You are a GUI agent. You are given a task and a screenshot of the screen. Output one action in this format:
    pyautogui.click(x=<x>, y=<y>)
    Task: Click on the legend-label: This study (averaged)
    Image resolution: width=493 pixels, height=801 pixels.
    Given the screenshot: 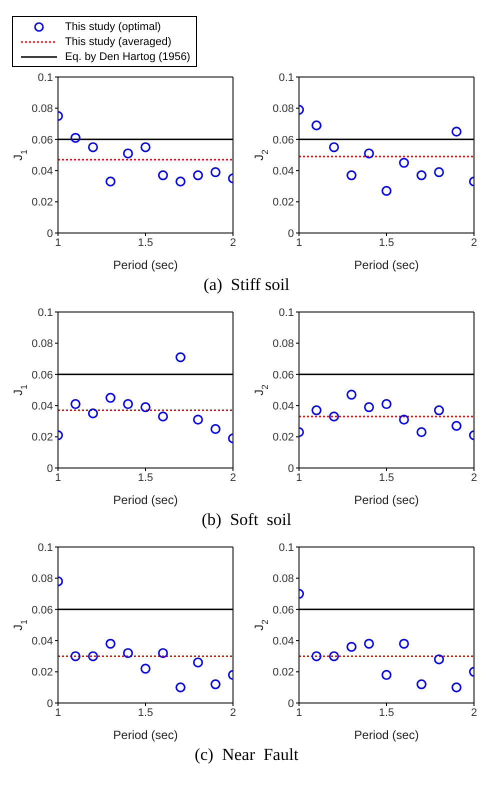 What is the action you would take?
    pyautogui.click(x=118, y=42)
    